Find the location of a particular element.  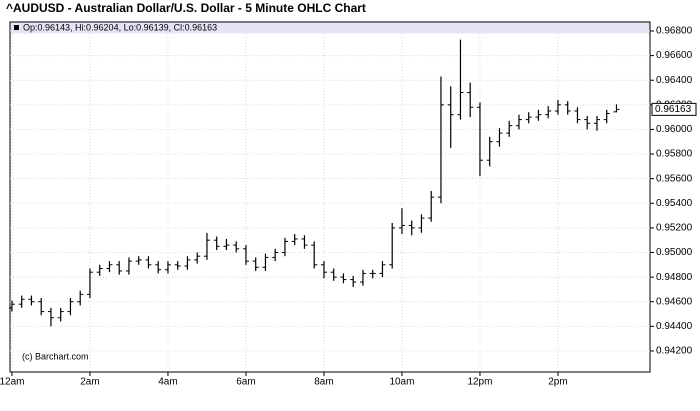

y-tick-label: 0.94800 is located at coordinates (674, 277).